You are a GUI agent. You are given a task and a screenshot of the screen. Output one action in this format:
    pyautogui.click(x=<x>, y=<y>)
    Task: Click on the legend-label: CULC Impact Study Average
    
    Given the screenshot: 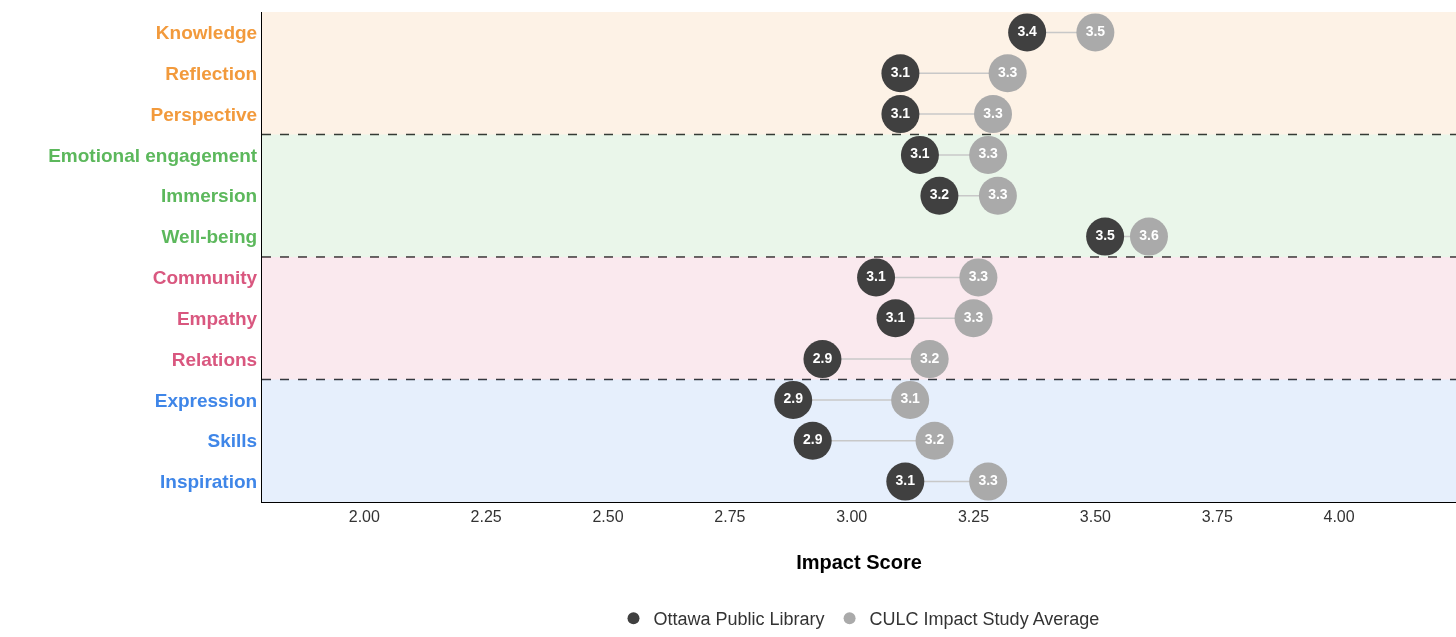 What is the action you would take?
    pyautogui.click(x=984, y=619)
    